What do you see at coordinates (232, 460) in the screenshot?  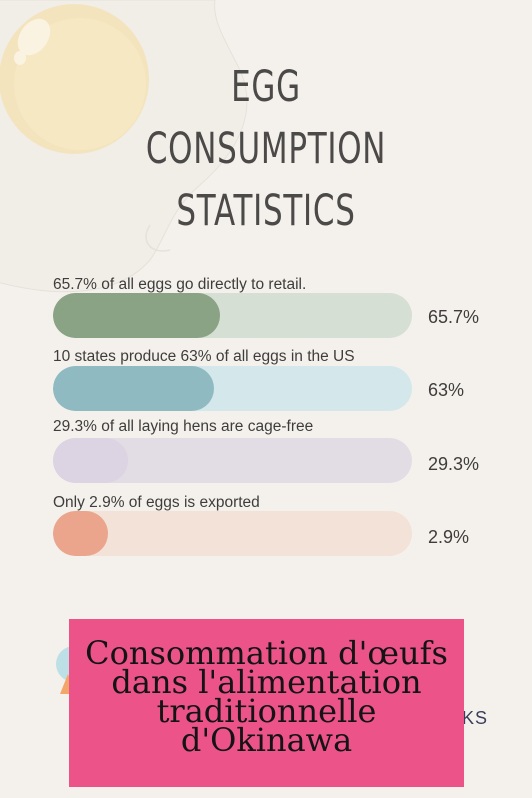 I see `bar-track-cage-free` at bounding box center [232, 460].